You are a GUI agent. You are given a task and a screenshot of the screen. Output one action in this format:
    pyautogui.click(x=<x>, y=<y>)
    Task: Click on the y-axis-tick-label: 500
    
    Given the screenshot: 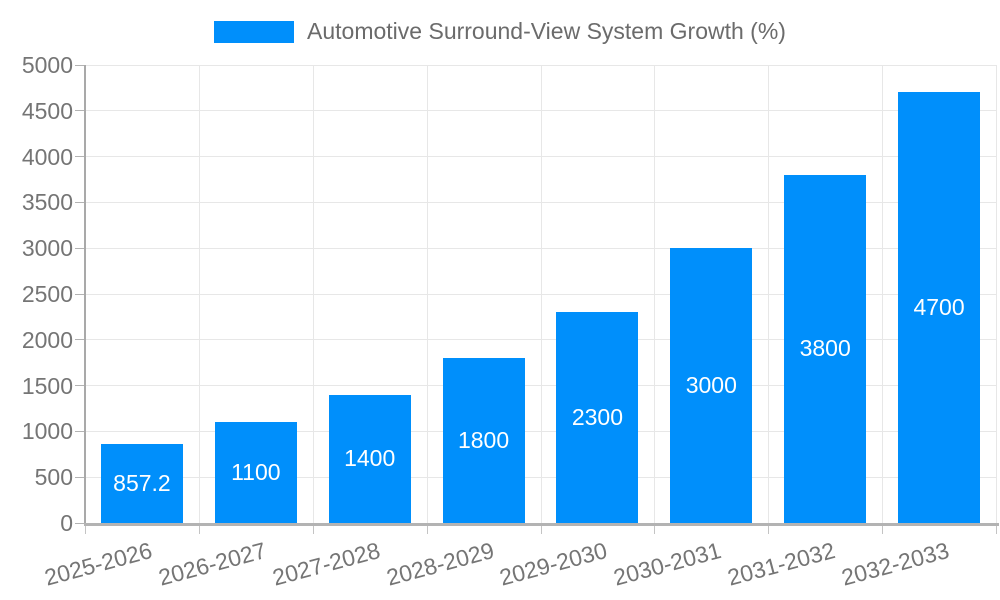 What is the action you would take?
    pyautogui.click(x=53, y=477)
    